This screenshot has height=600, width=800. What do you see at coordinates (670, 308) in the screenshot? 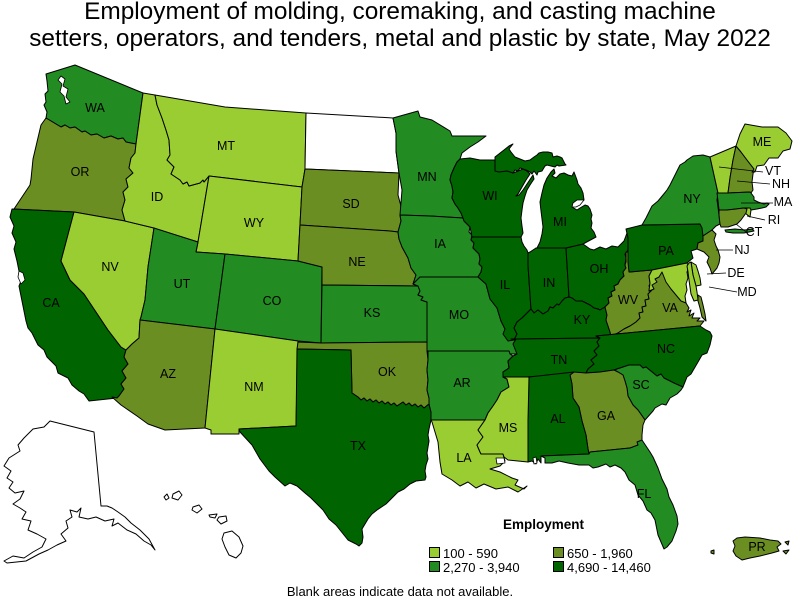
I see `svg-text: VA` at bounding box center [670, 308].